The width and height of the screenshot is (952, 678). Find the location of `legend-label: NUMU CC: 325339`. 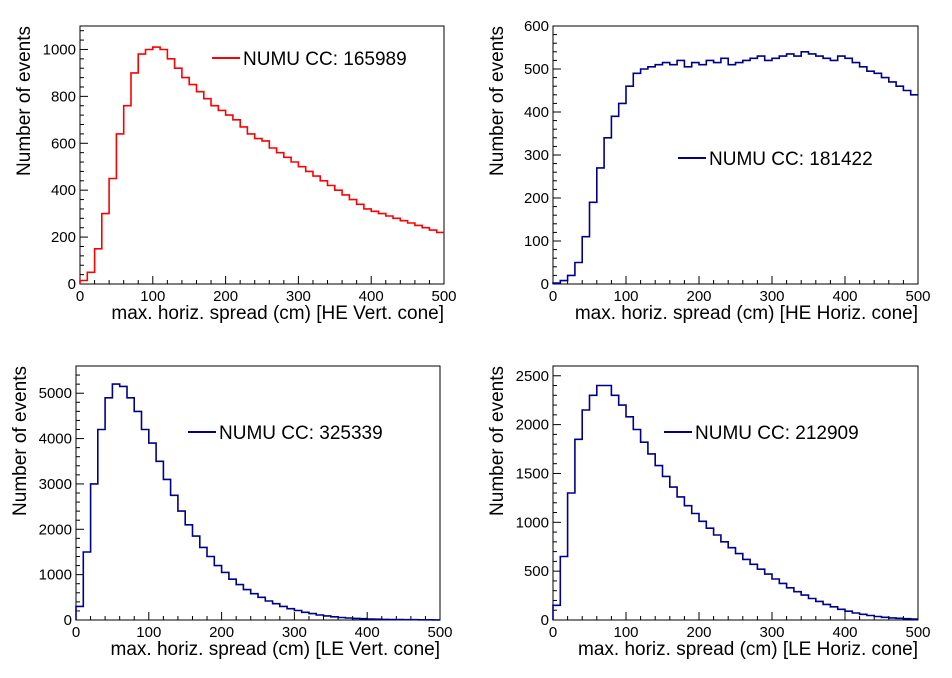

legend-label: NUMU CC: 325339 is located at coordinates (301, 433).